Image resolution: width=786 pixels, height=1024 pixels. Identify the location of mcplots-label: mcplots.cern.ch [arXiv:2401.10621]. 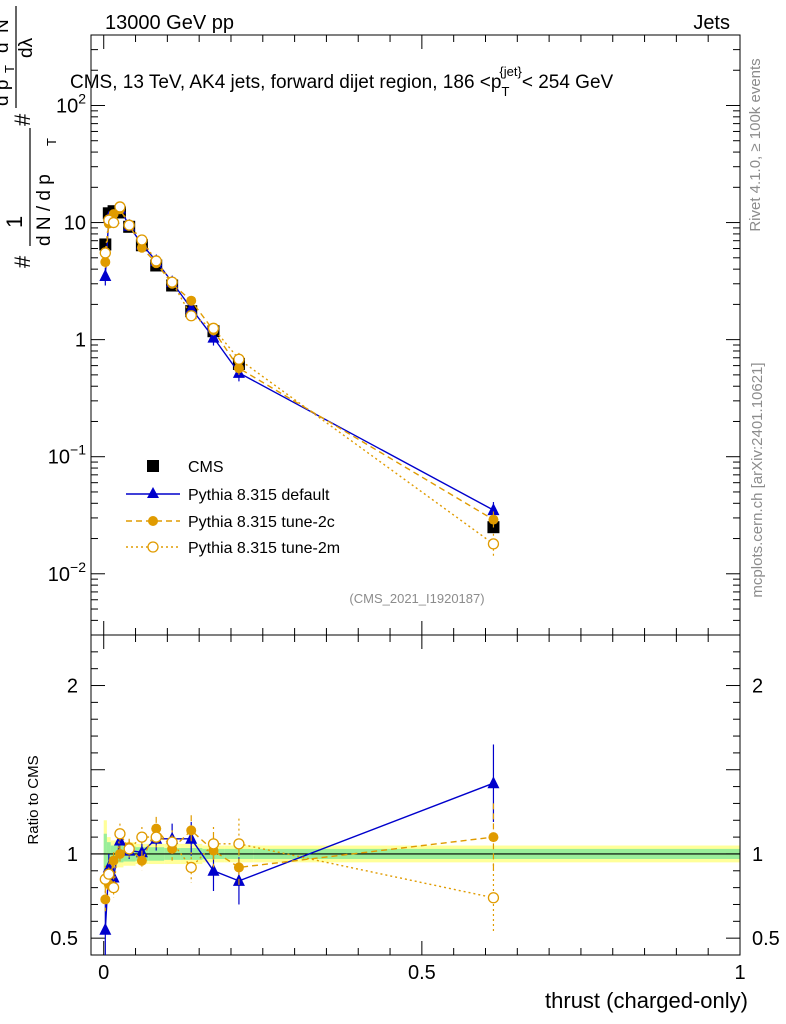
(757, 479).